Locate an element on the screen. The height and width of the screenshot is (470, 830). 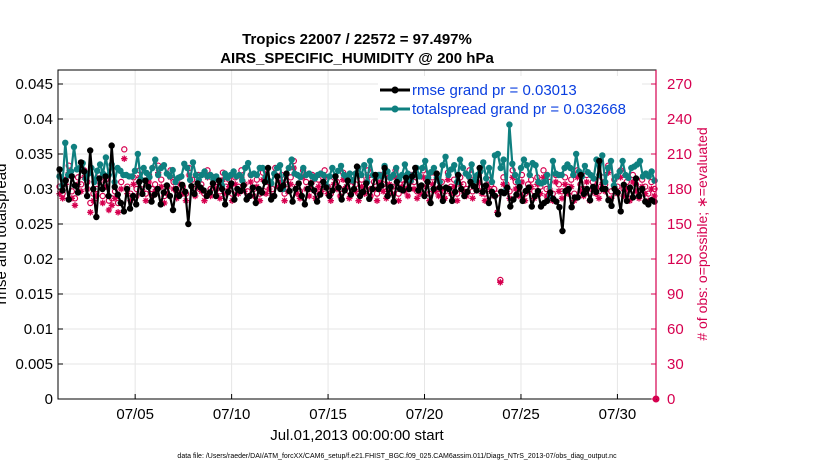
right-axis-ticks: 0 30 60 90 120 150 180 210 240 270 is located at coordinates (671, 239).